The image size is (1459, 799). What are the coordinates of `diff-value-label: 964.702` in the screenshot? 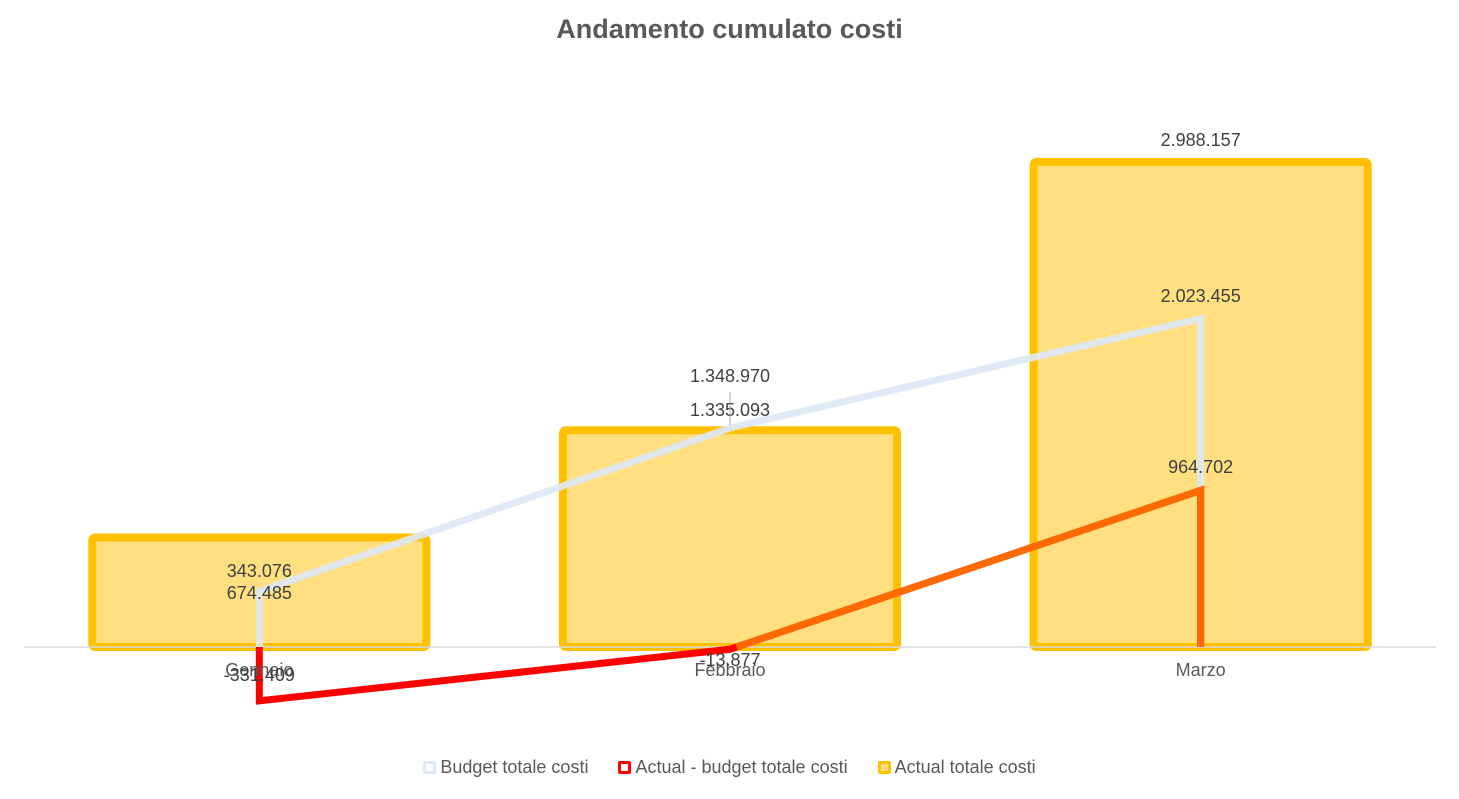 It's located at (1200, 467).